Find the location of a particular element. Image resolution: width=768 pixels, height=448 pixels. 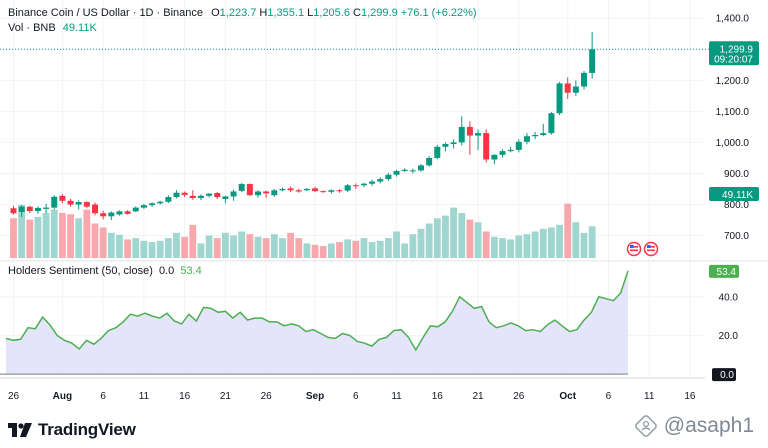

volume-legend: Vol · BNB 49.11K is located at coordinates (52, 28).